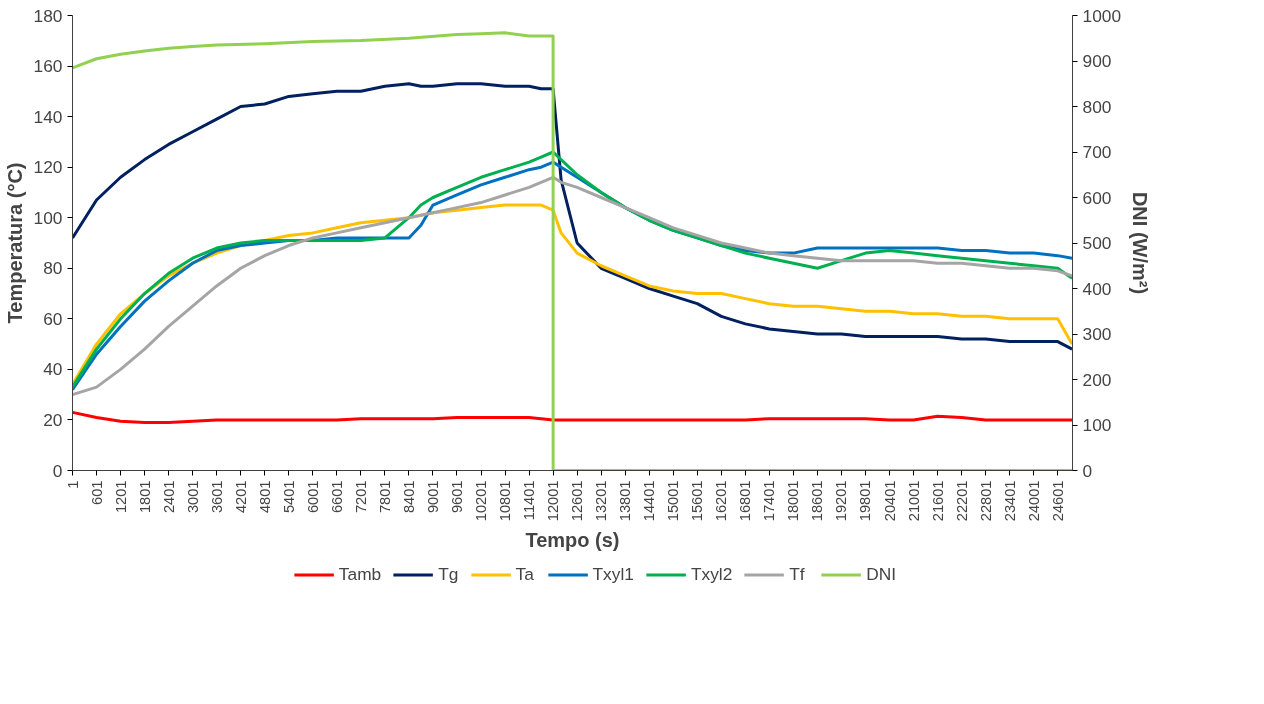 This screenshot has width=1264, height=704. Describe the element at coordinates (216, 497) in the screenshot. I see `x-tick-label: 3601` at that location.